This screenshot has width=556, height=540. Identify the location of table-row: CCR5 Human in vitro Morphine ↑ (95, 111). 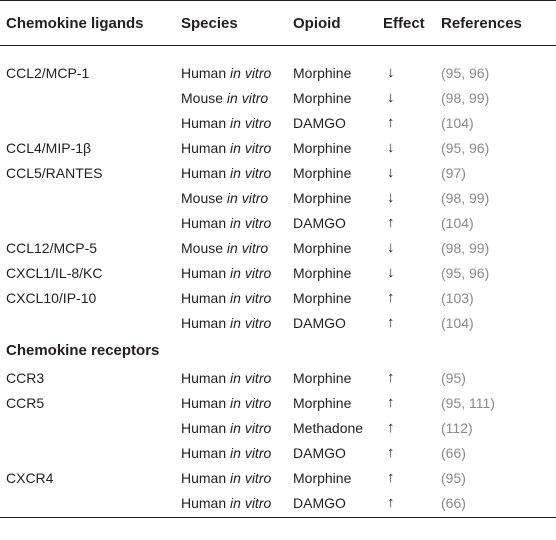
(278, 402).